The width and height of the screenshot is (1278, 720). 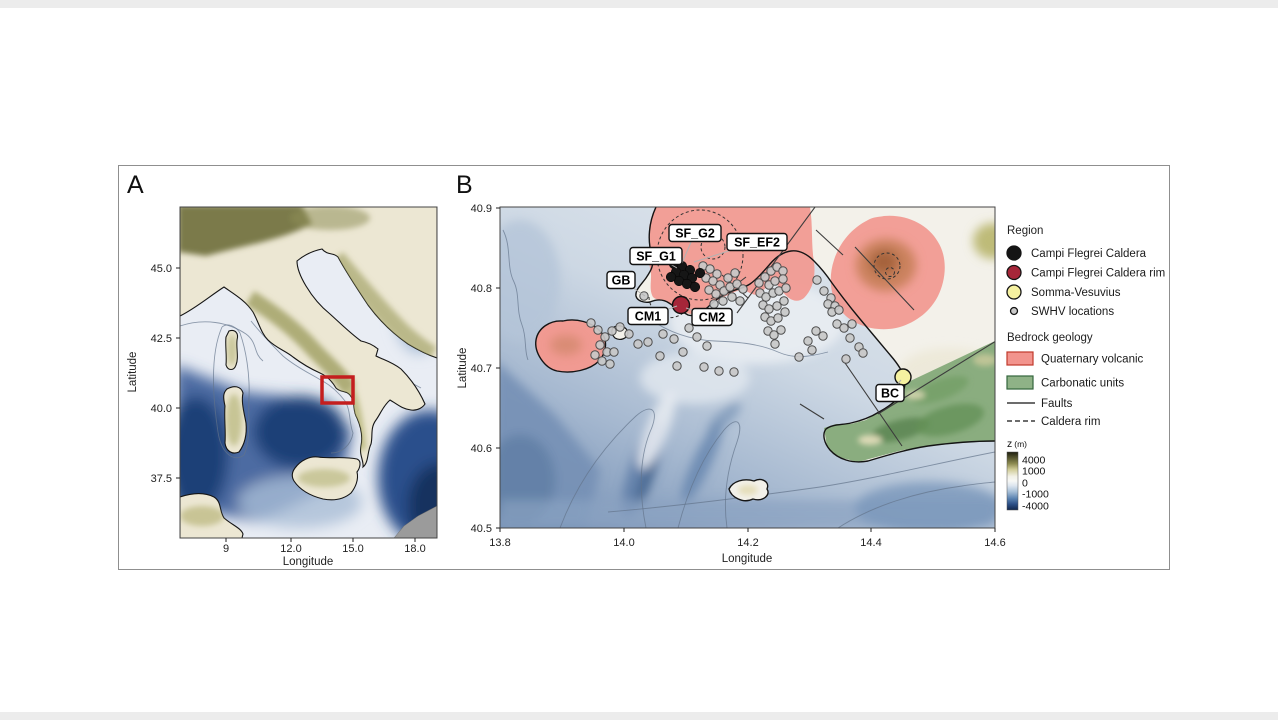 What do you see at coordinates (1075, 370) in the screenshot?
I see `legend-geology-items: Quaternary volcanic Carbonatic units` at bounding box center [1075, 370].